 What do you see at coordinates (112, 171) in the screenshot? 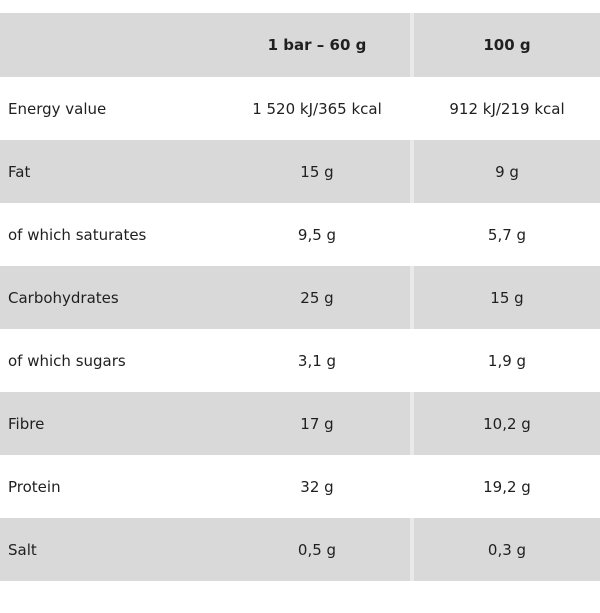
I see `nutrient-label: Fat` at bounding box center [112, 171].